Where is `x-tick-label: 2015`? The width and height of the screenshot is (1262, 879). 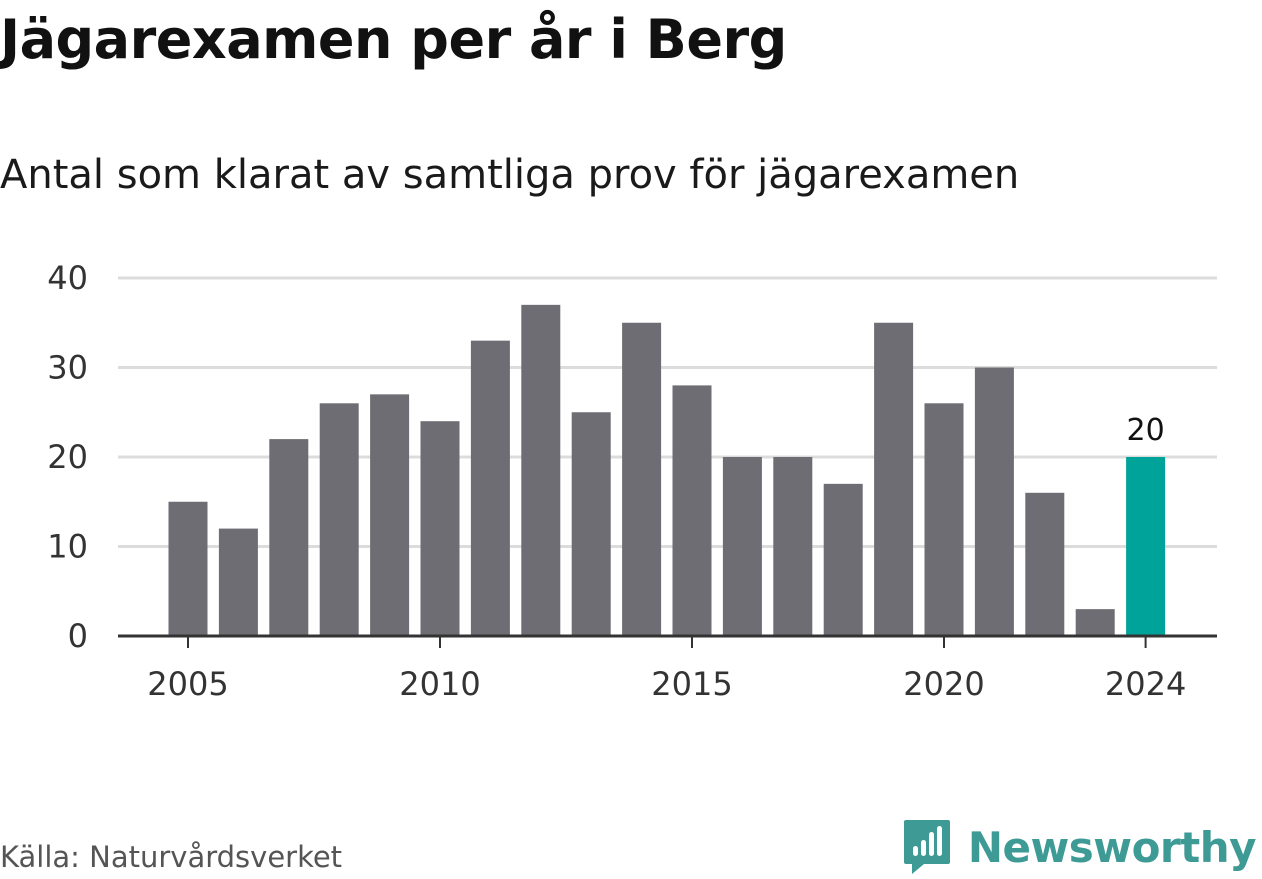 x-tick-label: 2015 is located at coordinates (691, 684).